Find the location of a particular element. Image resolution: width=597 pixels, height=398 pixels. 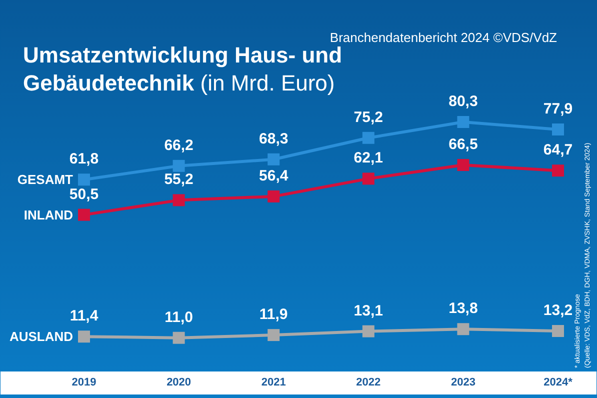

data-label: 61,8 is located at coordinates (84, 159).